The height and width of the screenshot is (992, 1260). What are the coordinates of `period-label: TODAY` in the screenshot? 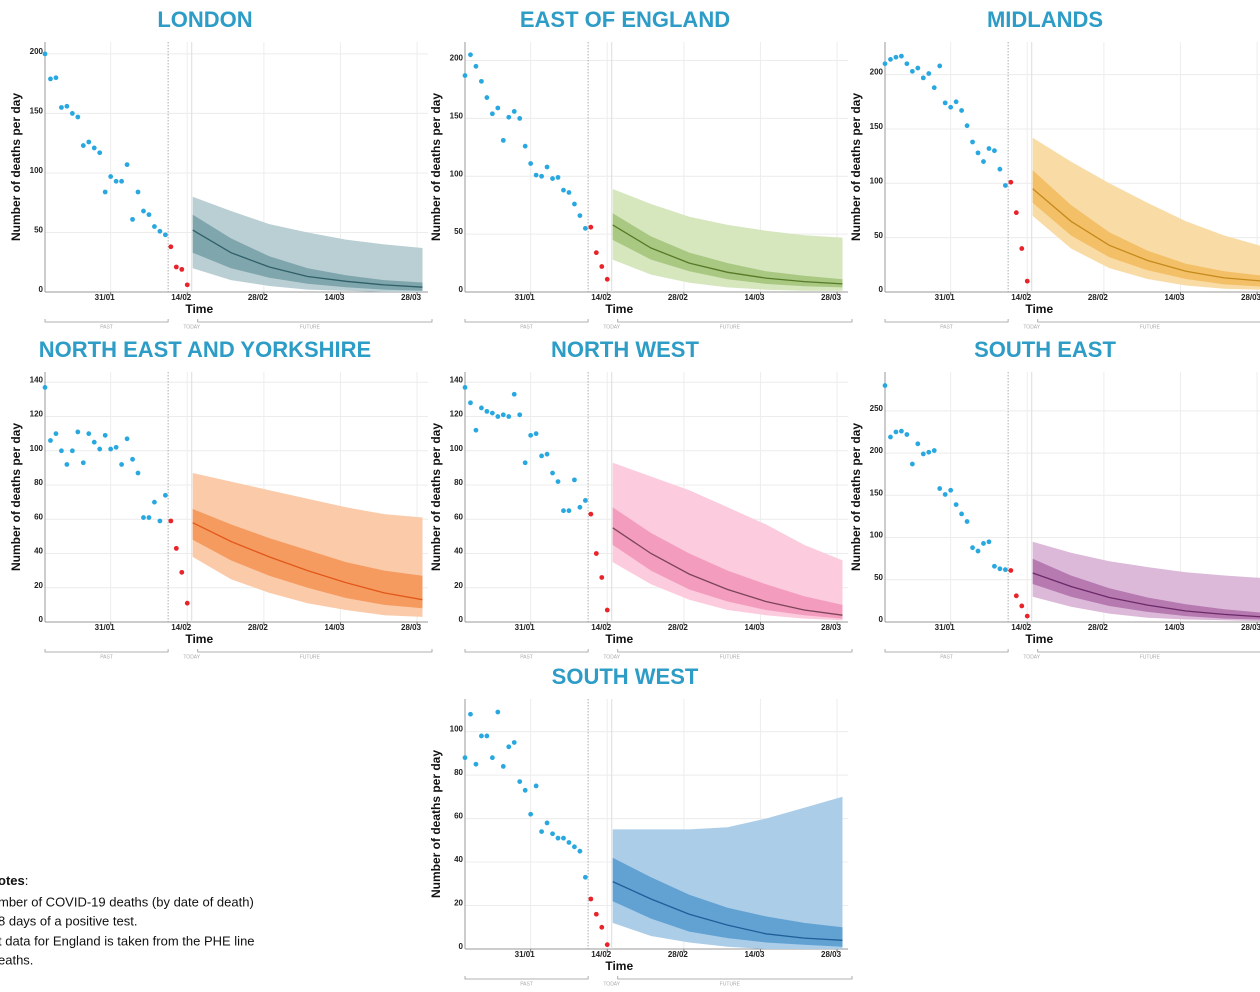 It's located at (191, 657).